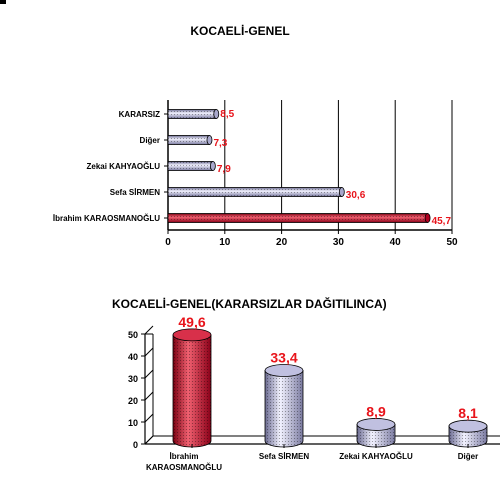 This screenshot has height=498, width=500. Describe the element at coordinates (133, 379) in the screenshot. I see `chart2-ytick-label: 30` at that location.